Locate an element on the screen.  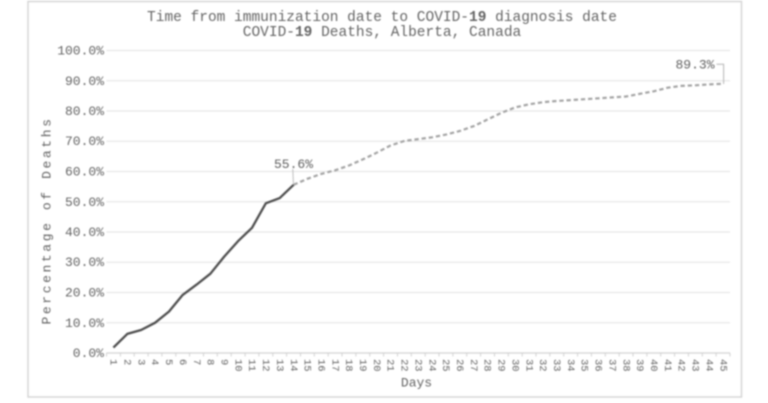
svg-text: 1 is located at coordinates (113, 362).